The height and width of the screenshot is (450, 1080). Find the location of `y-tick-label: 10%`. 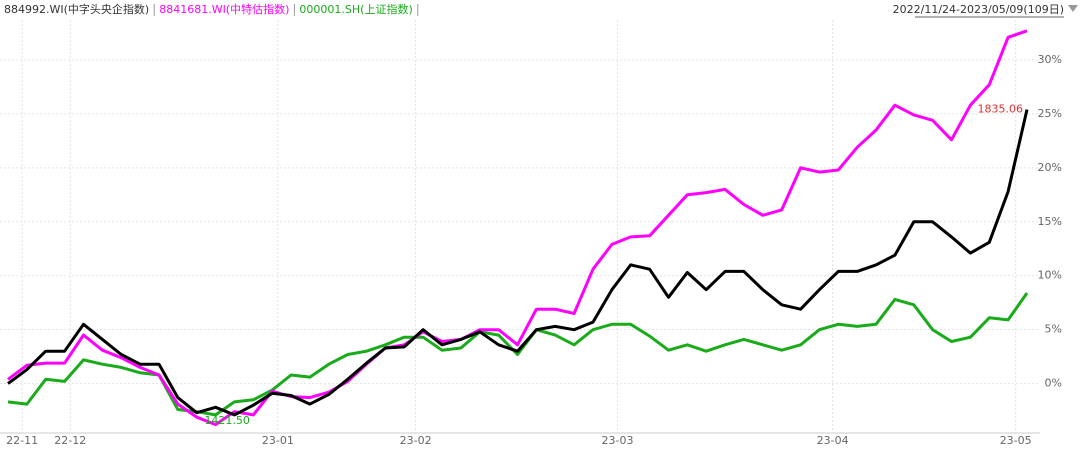

y-tick-label: 10% is located at coordinates (1050, 275).